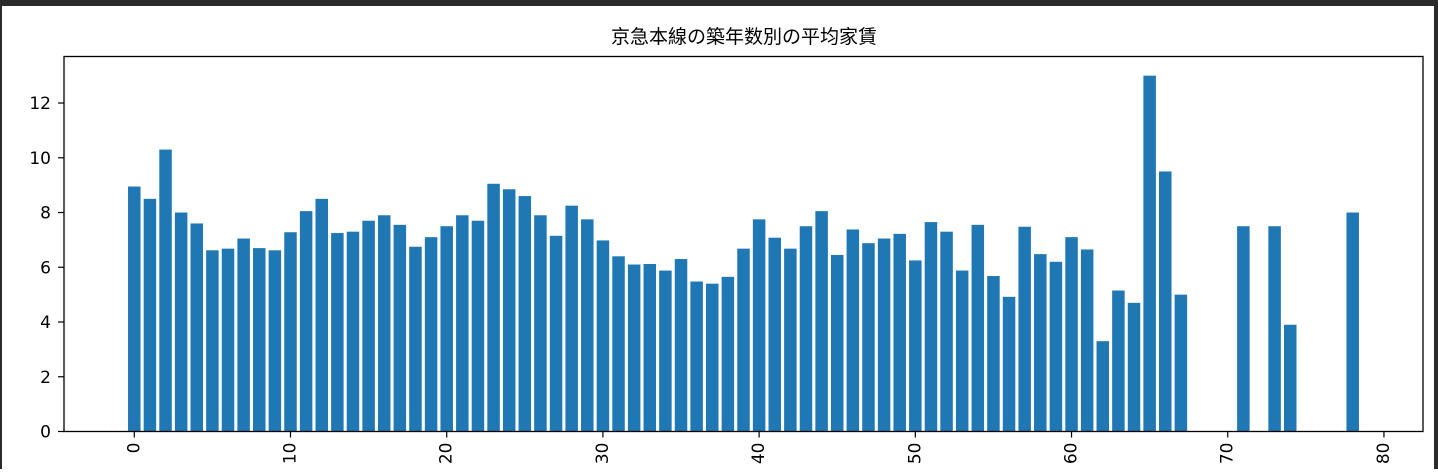 Image resolution: width=1438 pixels, height=475 pixels. I want to click on y-tick-label: 6, so click(45, 268).